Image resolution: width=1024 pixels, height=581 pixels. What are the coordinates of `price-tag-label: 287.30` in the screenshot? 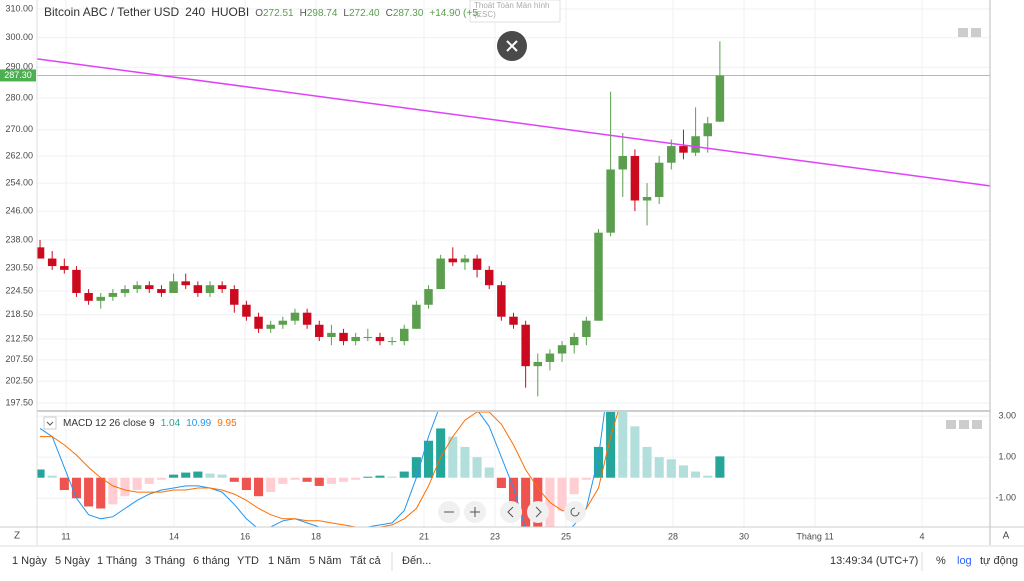 It's located at (18, 75).